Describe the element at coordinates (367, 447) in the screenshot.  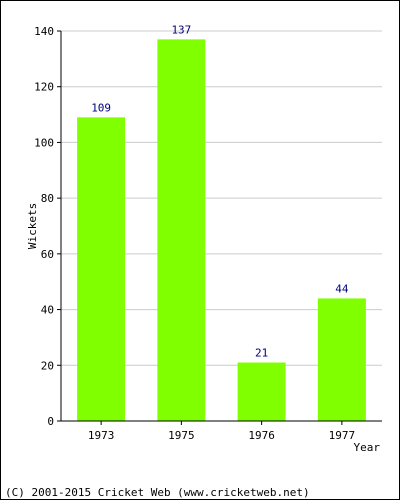
I see `x-axis-title: Year` at that location.